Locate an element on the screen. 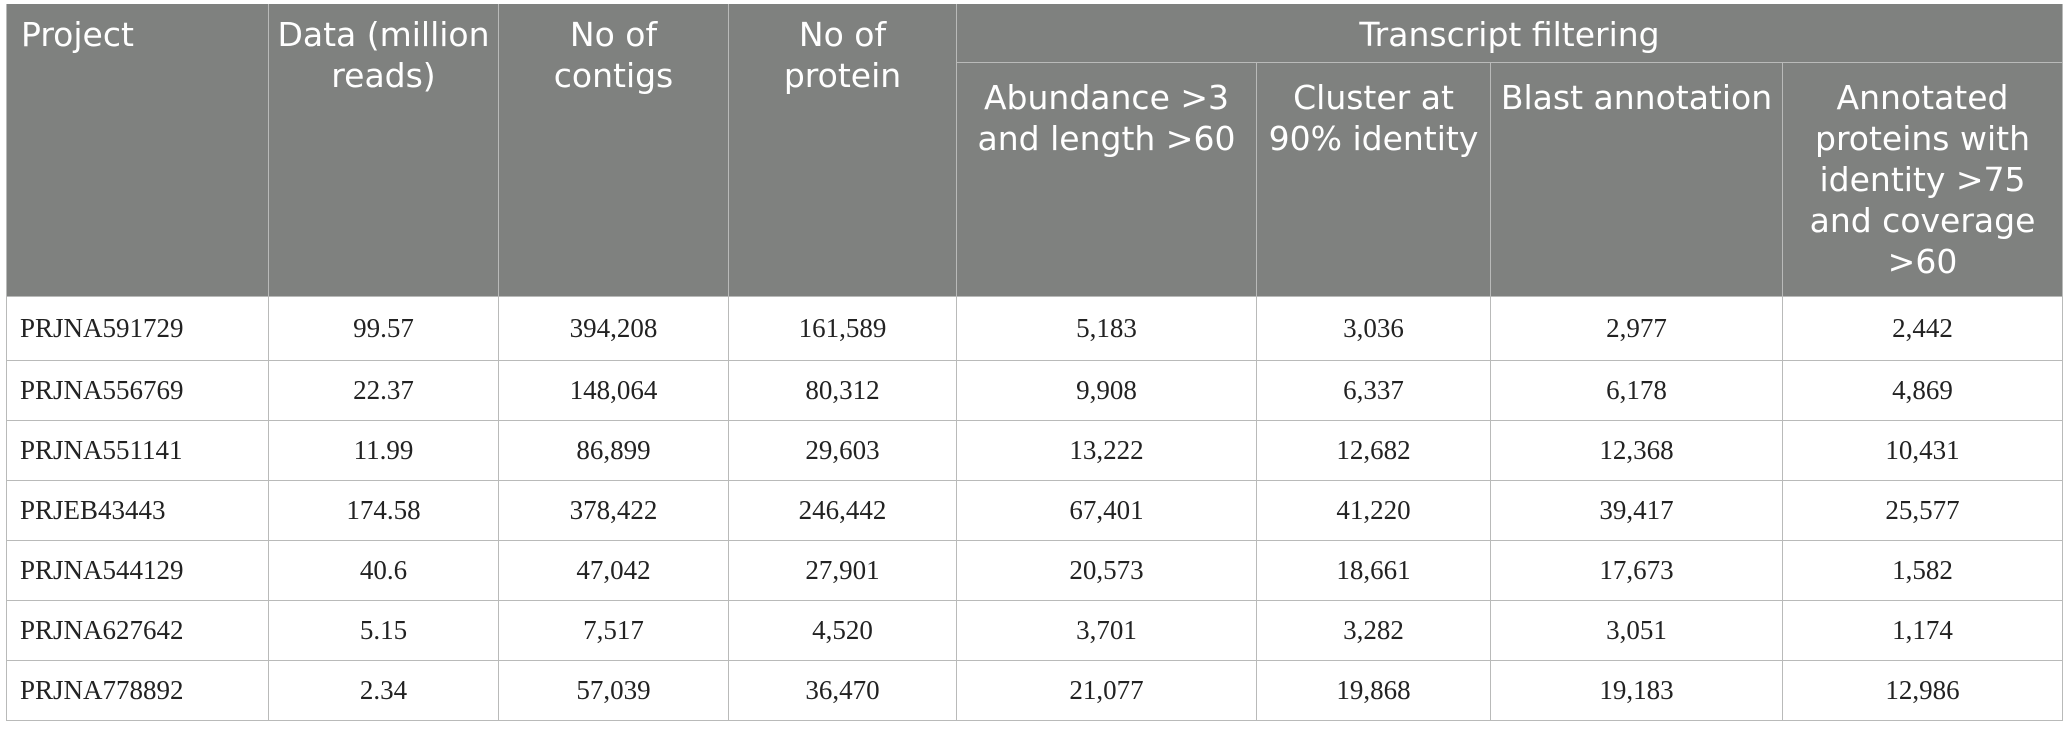 The image size is (2068, 756). cell-annotated: 2,442 is located at coordinates (1922, 328).